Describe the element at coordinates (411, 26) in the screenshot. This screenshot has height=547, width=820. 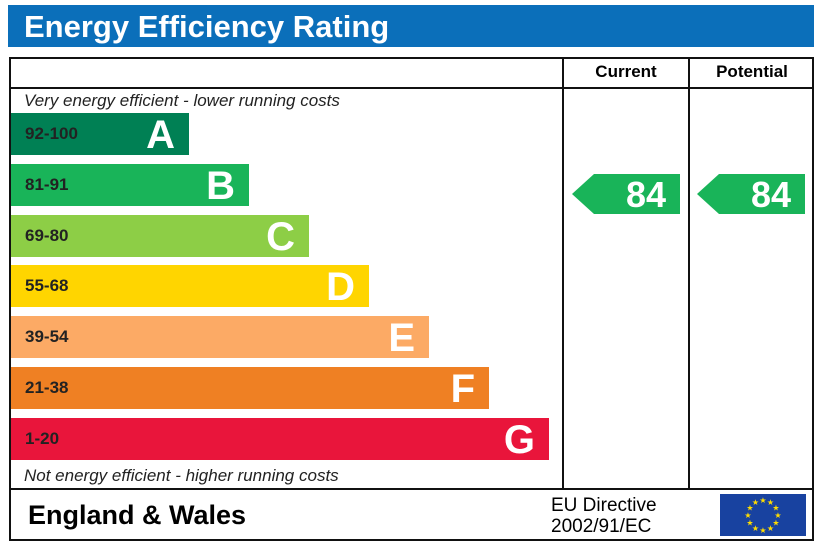
I see `page-title: Energy Efficiency Rating` at that location.